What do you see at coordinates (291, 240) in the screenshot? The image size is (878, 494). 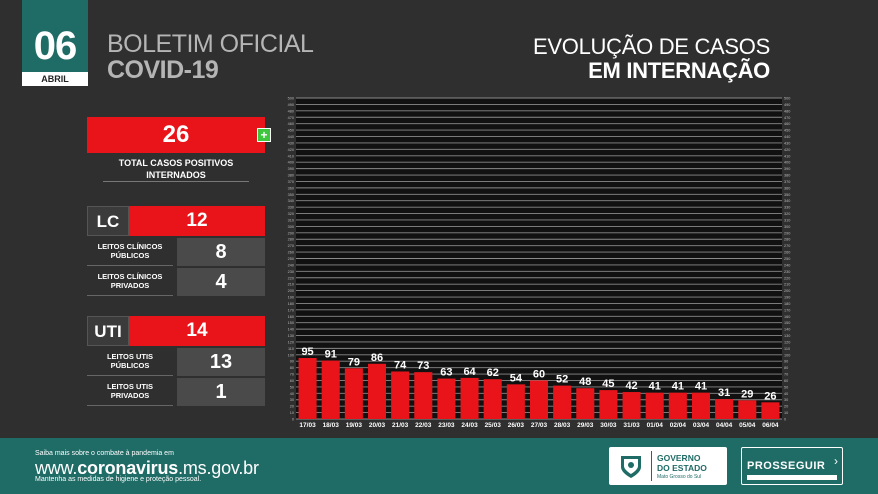 I see `y-tick-label-left: 280` at bounding box center [291, 240].